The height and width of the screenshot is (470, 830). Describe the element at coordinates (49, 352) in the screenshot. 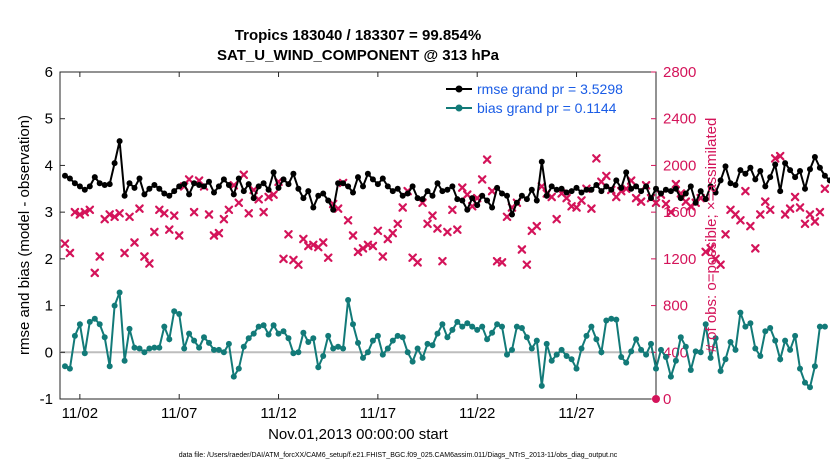

I see `left-tick-label: 0` at that location.